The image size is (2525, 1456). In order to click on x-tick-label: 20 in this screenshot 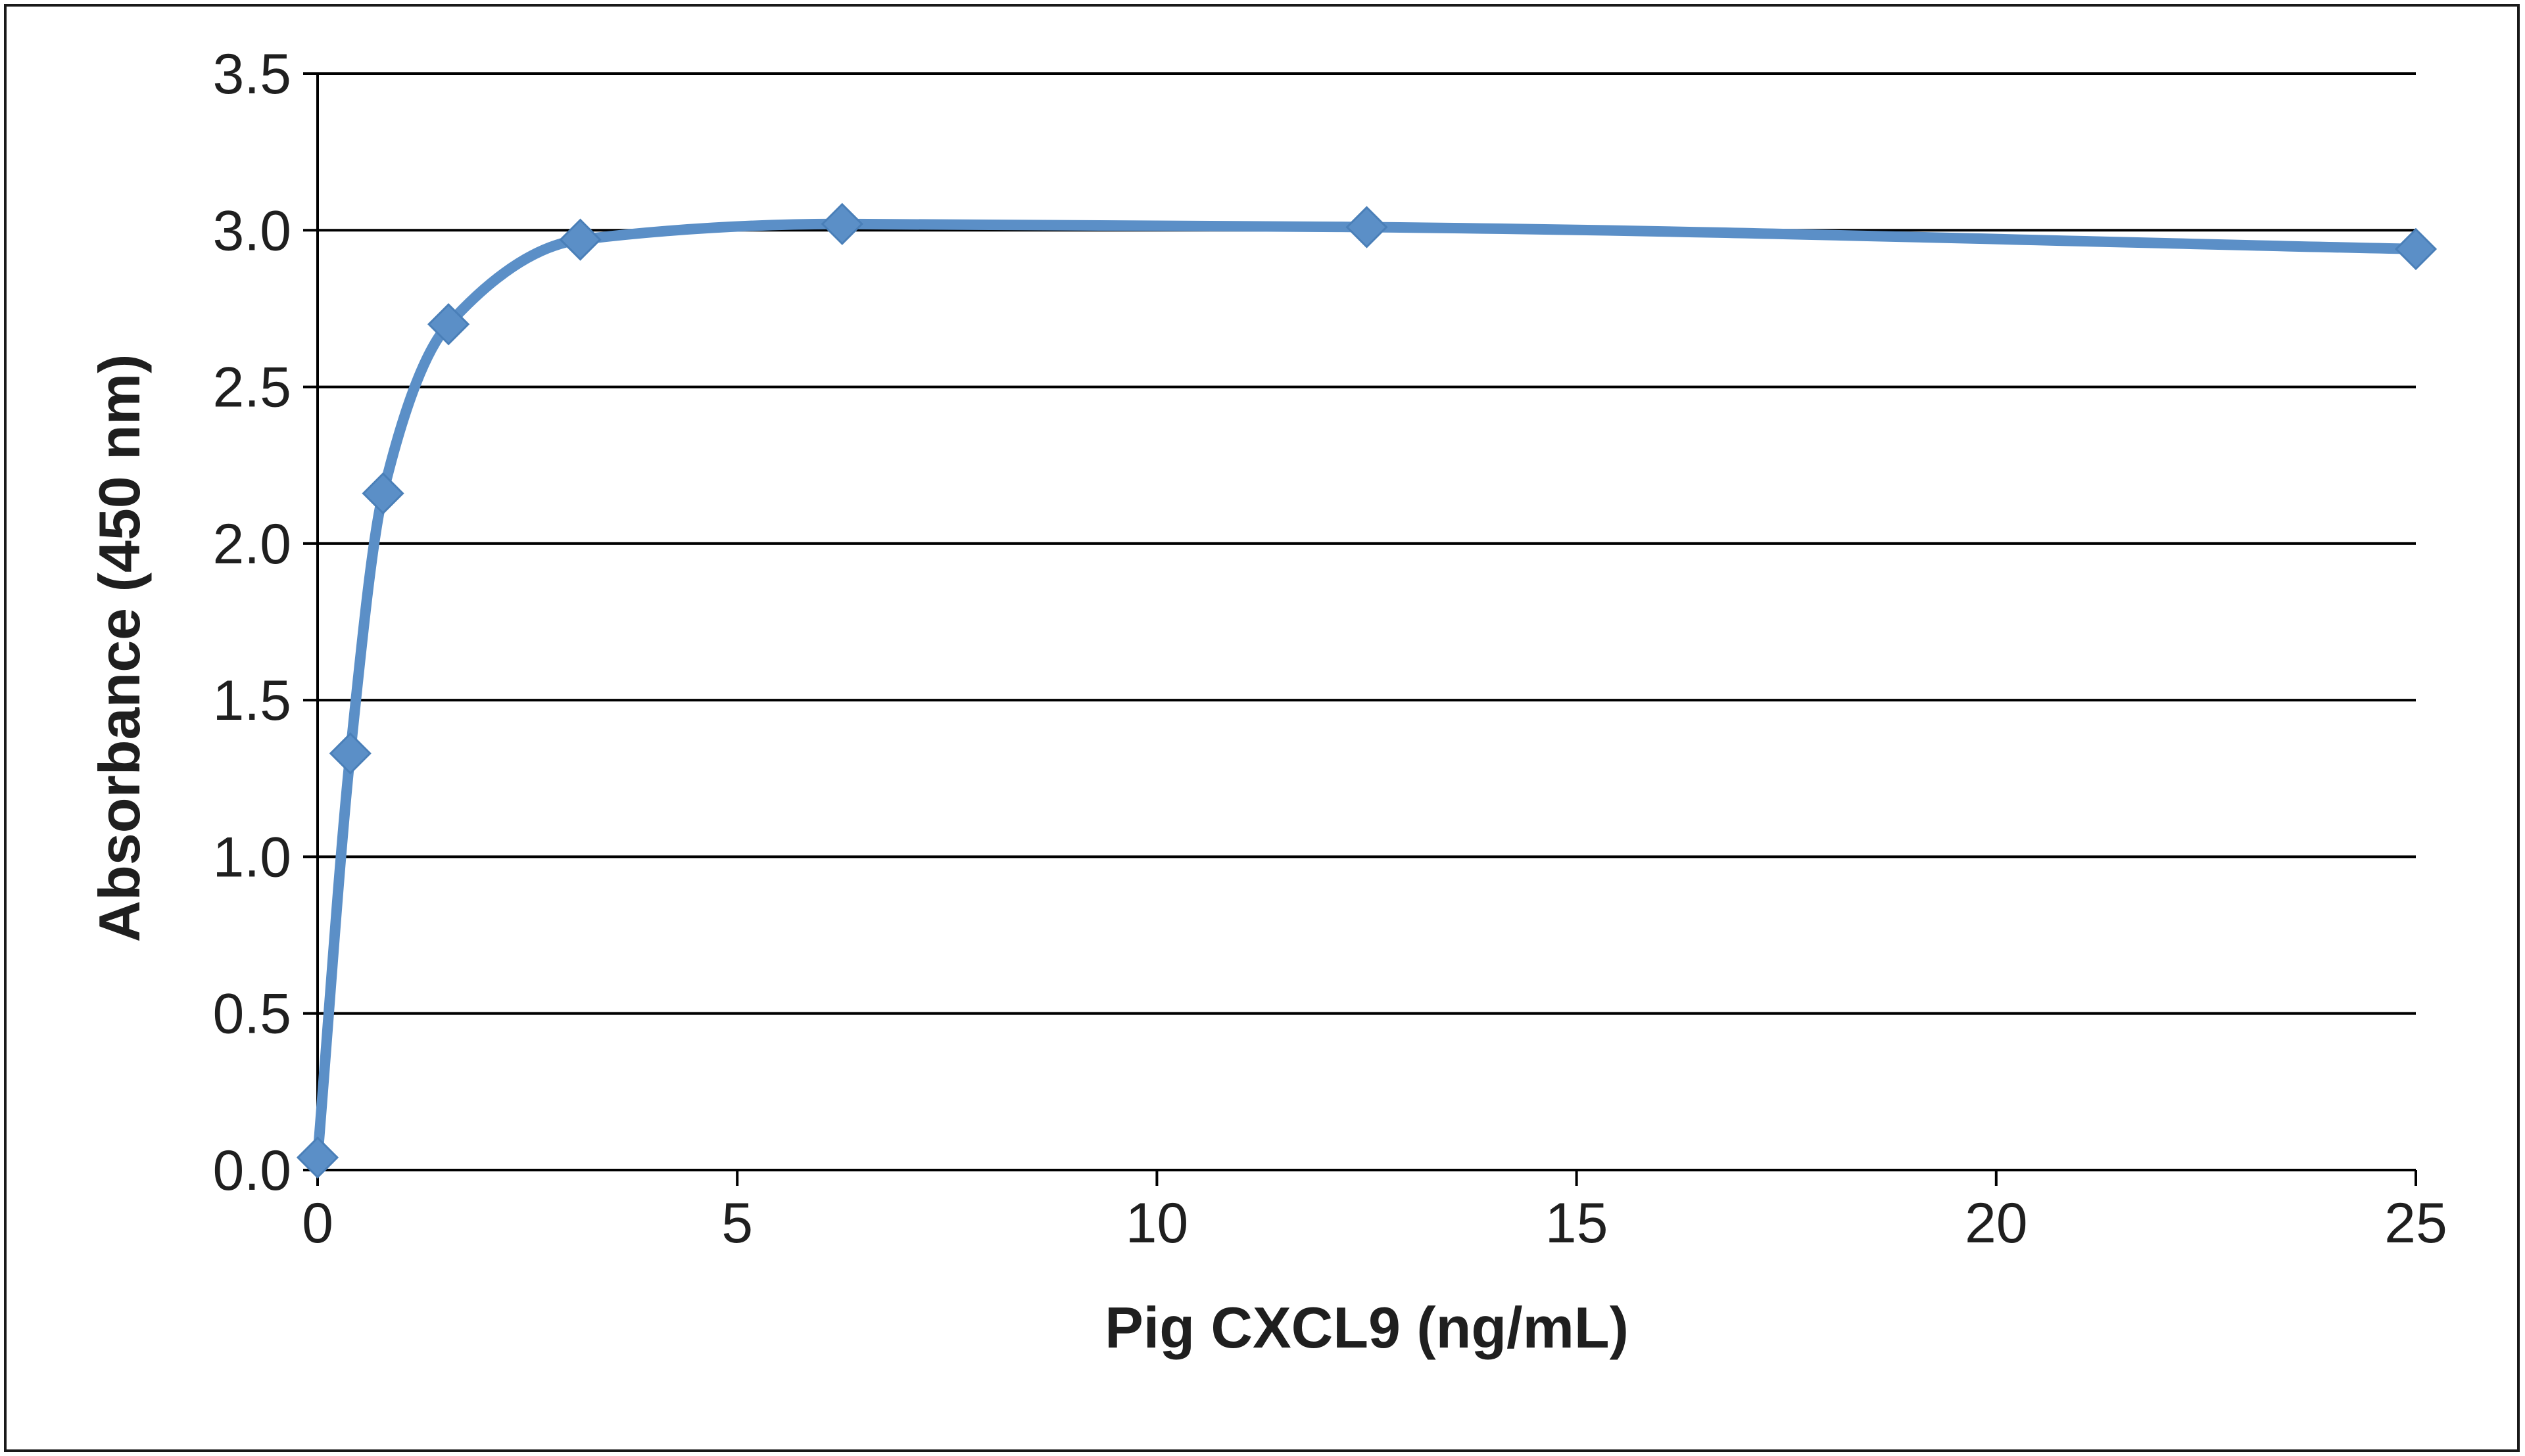, I will do `click(1997, 1223)`.